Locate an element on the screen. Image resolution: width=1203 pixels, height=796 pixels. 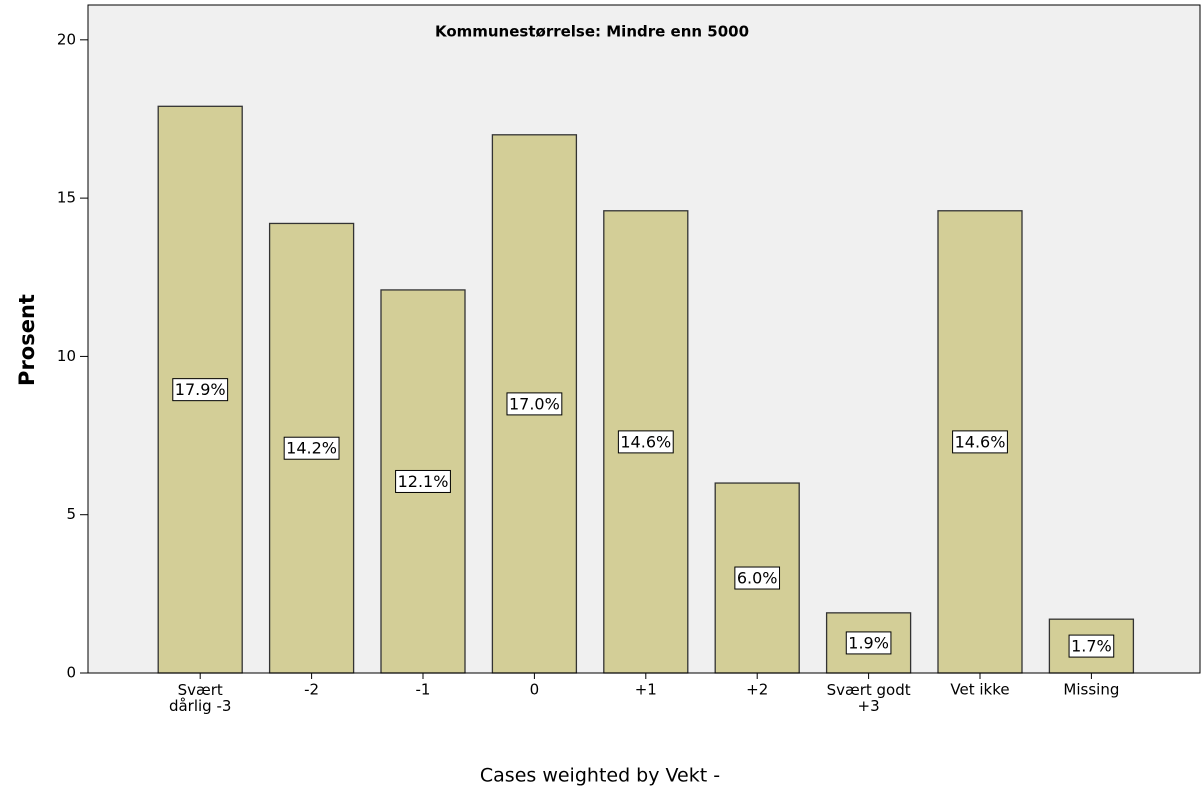
chart-title: Kommunestørrelse: Mindre enn 5000 is located at coordinates (592, 32).